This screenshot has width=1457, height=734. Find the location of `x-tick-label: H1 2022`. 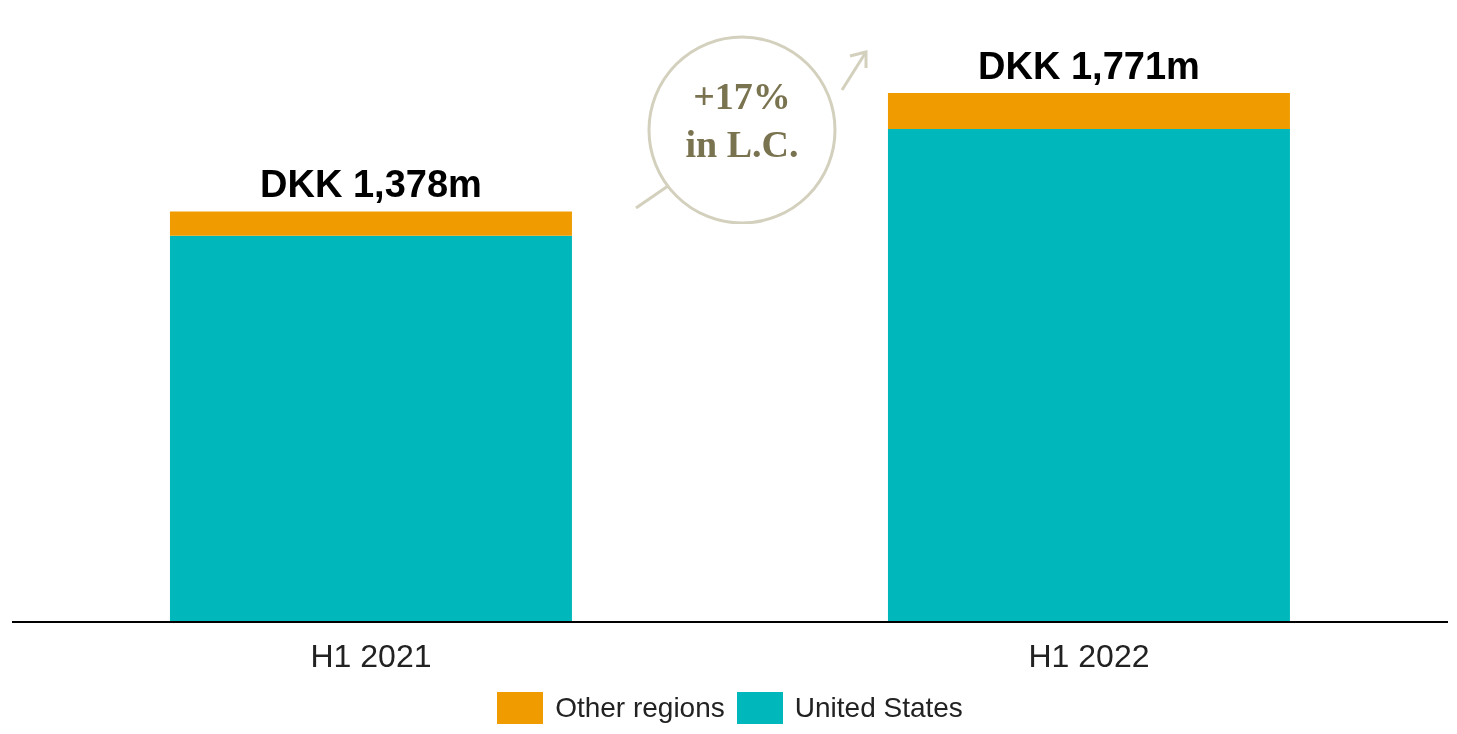

x-tick-label: H1 2022 is located at coordinates (1089, 655).